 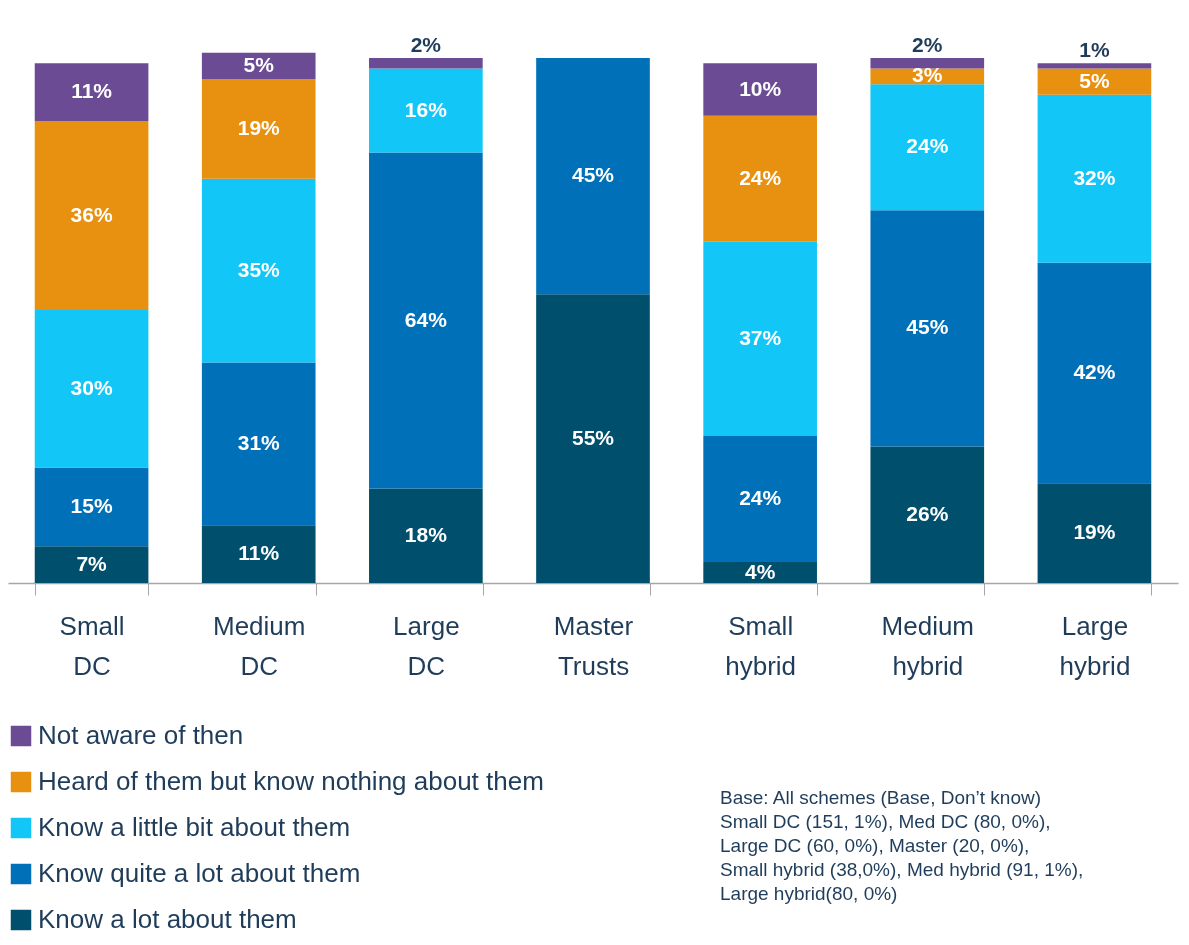 I want to click on x-tick-label: Small DC, so click(x=92, y=645).